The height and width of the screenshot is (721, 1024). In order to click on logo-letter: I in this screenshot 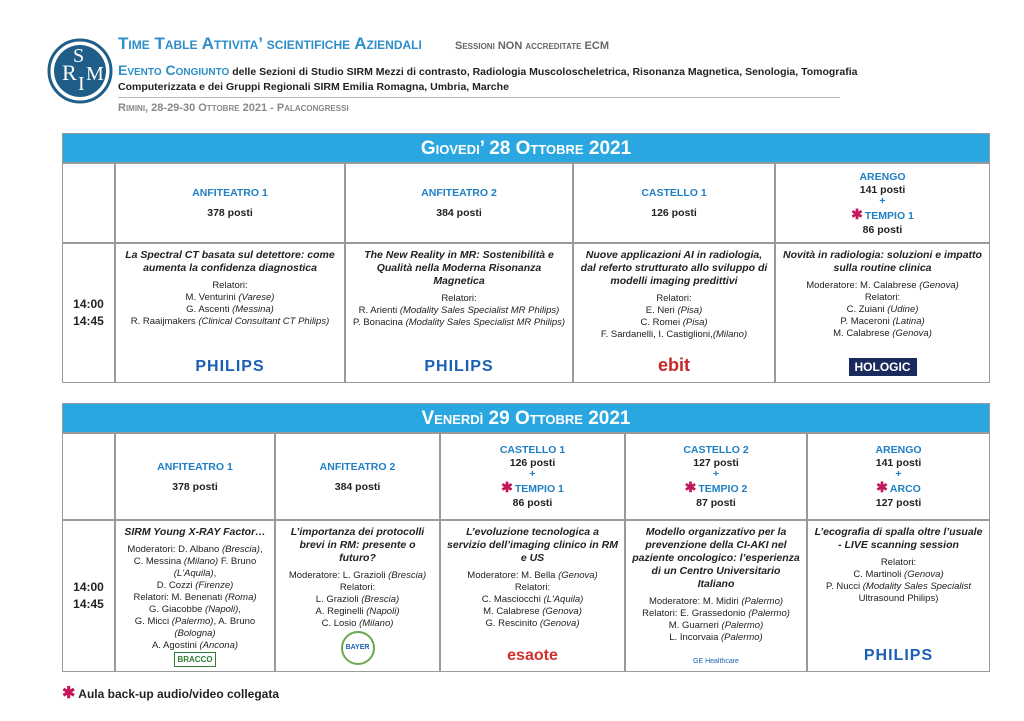, I will do `click(81, 84)`.